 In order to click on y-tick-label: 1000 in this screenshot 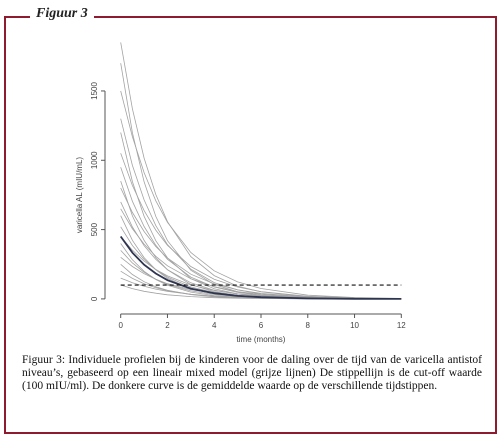, I will do `click(94, 160)`.